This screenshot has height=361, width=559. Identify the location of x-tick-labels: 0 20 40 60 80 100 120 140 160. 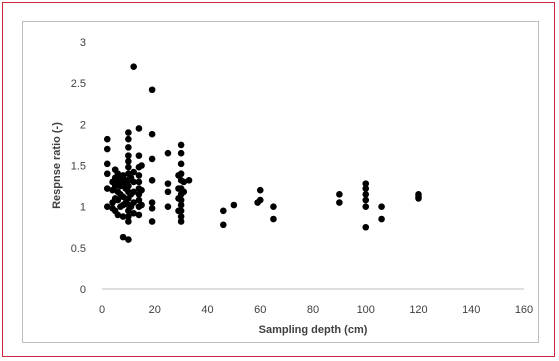
(316, 310).